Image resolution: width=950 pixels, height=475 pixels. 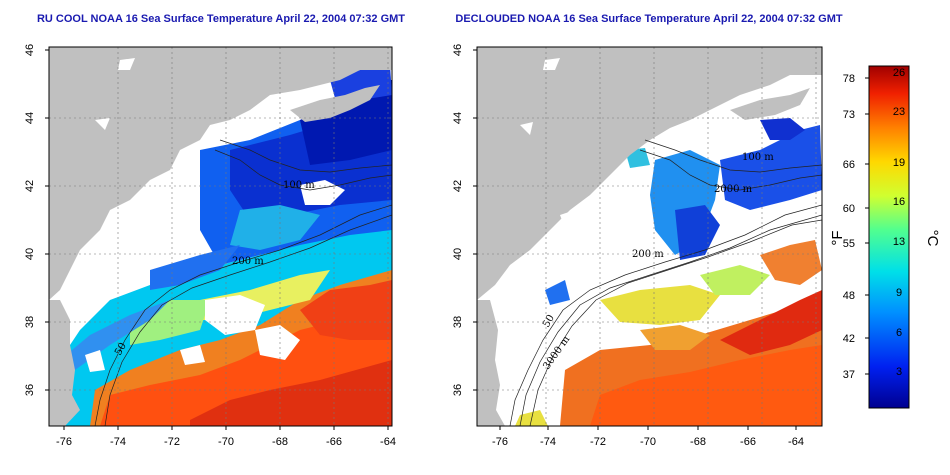 I want to click on fahrenheit-tick-label: 48, so click(x=849, y=296).